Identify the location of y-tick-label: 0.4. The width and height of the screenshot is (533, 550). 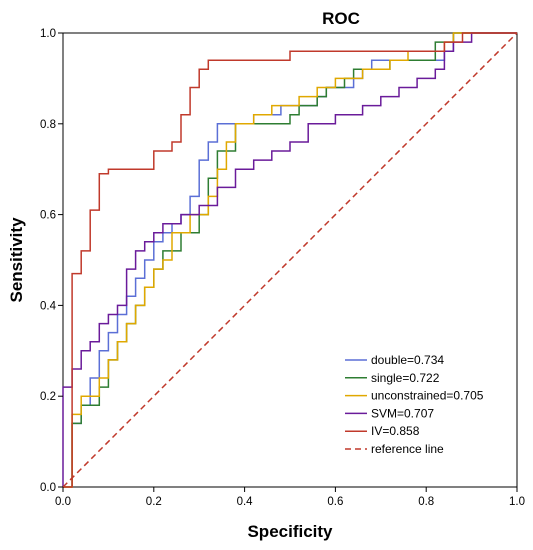
(48, 306).